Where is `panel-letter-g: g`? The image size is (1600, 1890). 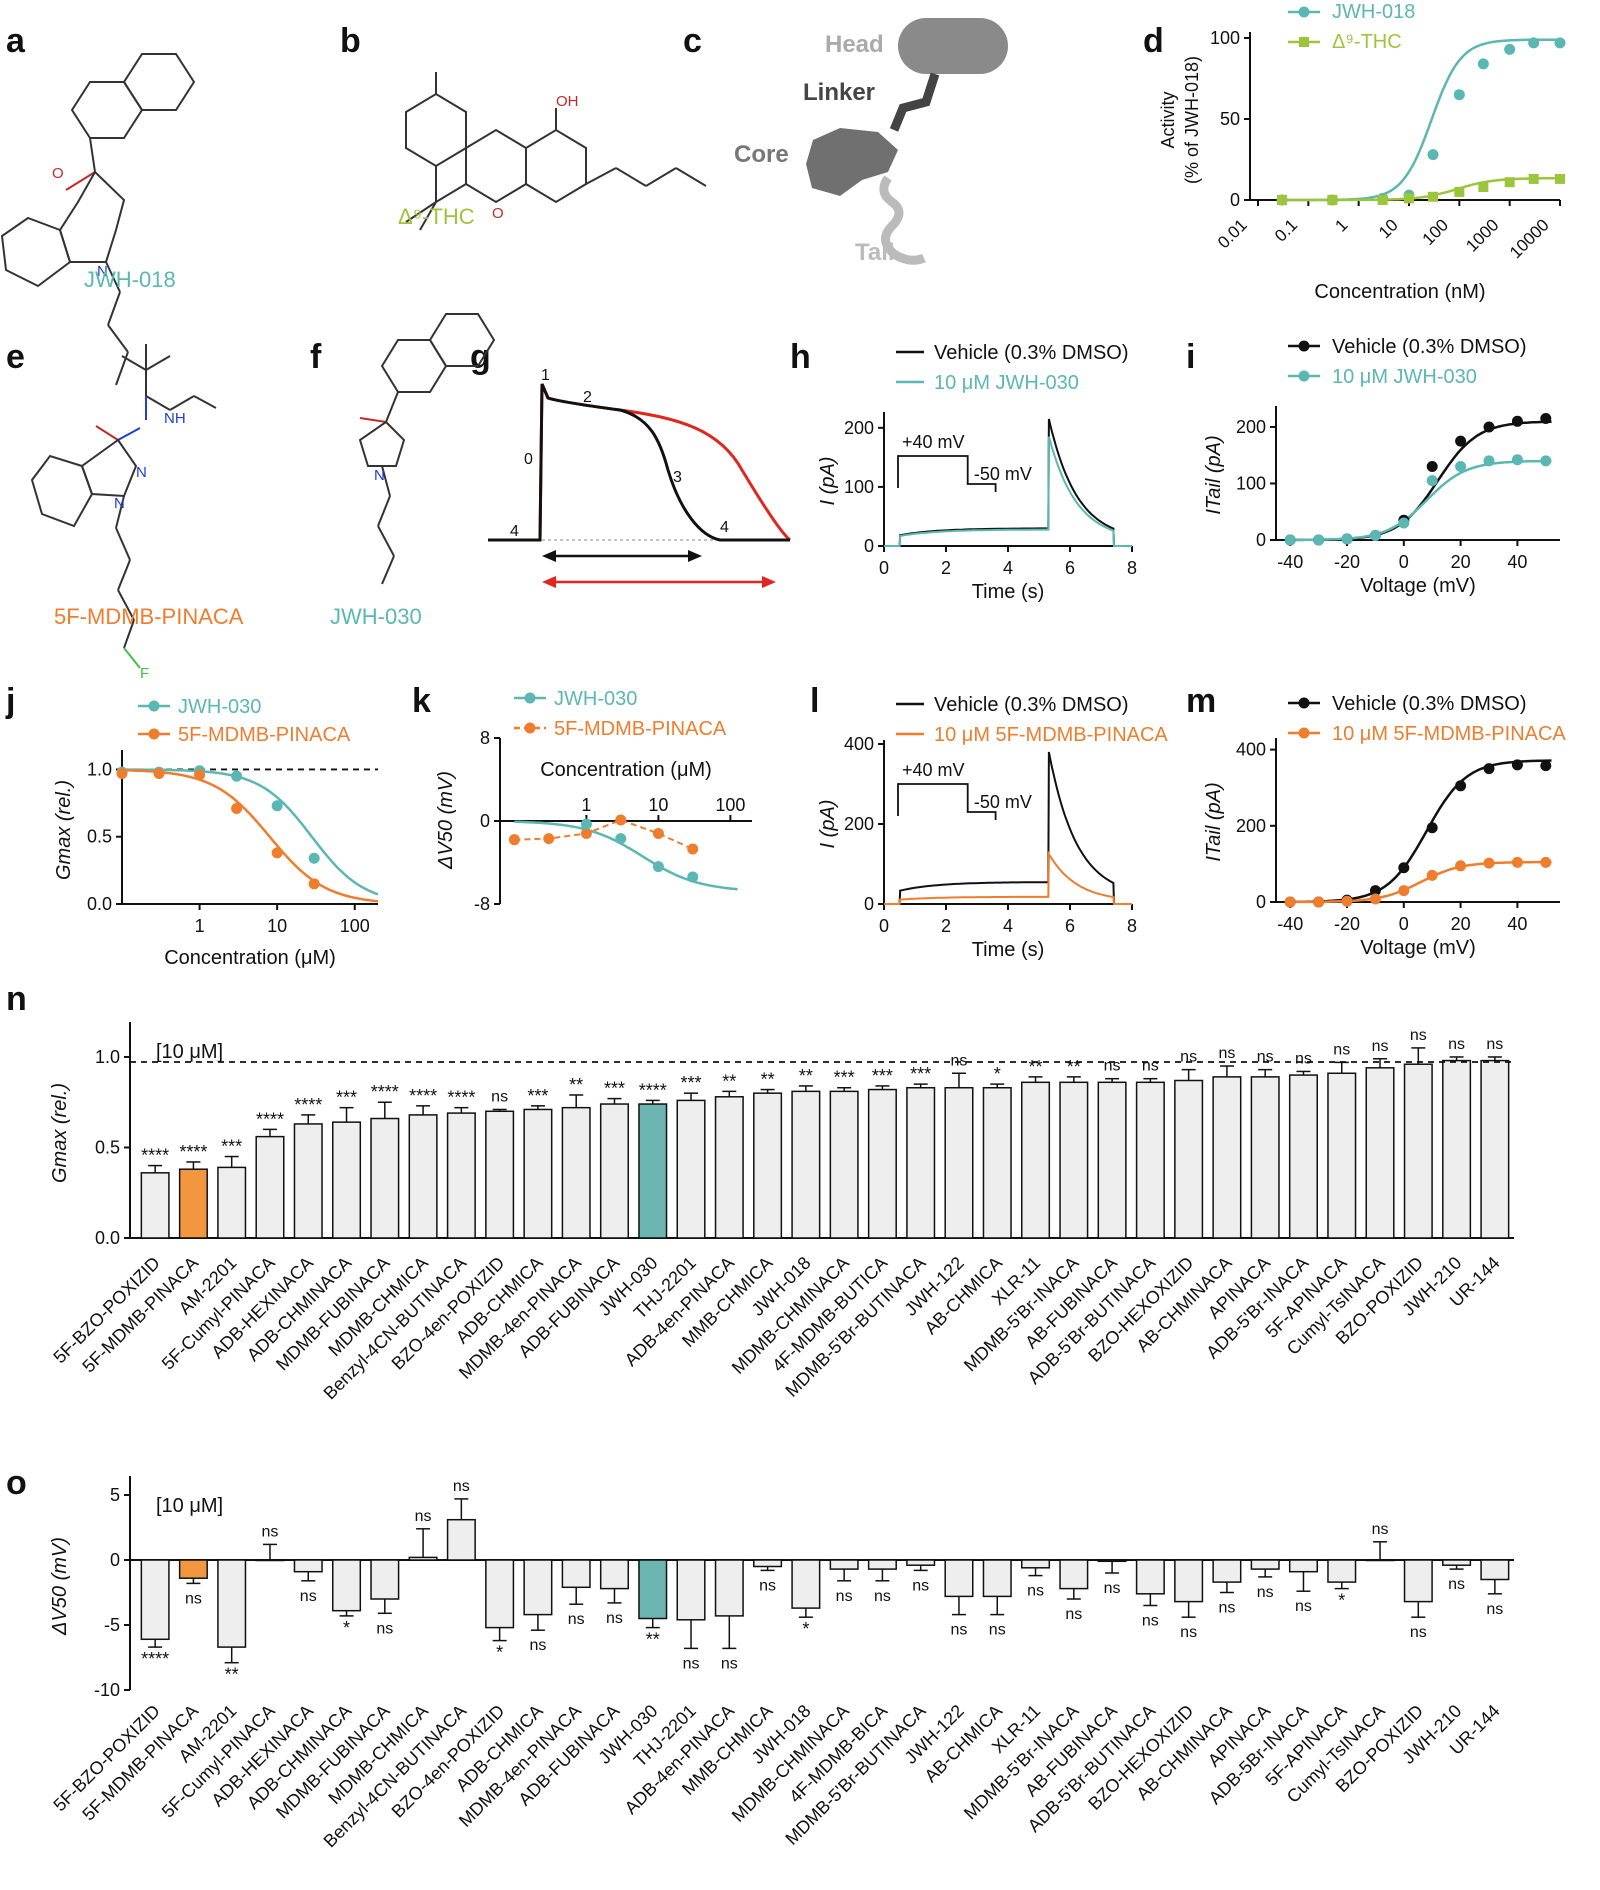 panel-letter-g: g is located at coordinates (480, 357).